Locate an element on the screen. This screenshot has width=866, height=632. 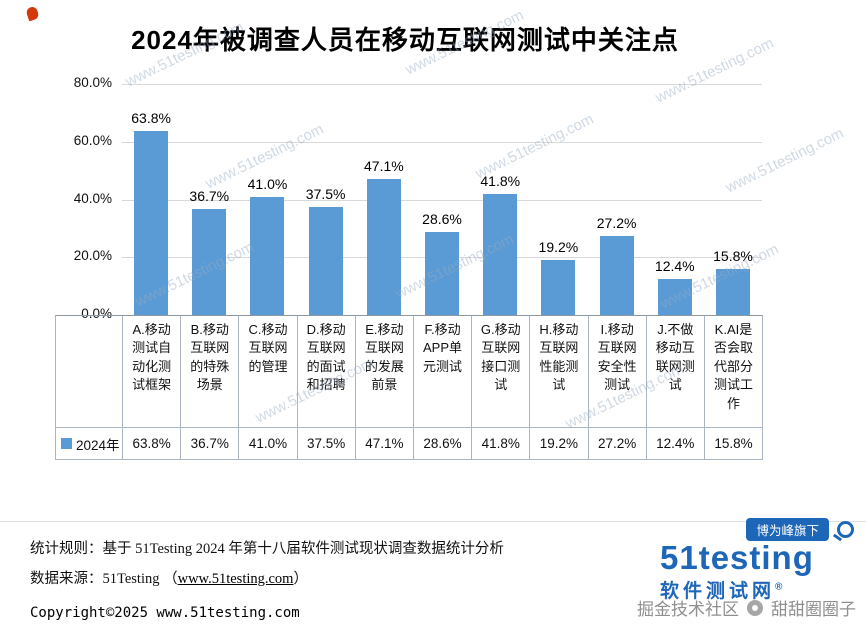
copyright-text: Copyright©2025 www.51testing.com is located at coordinates (165, 613).